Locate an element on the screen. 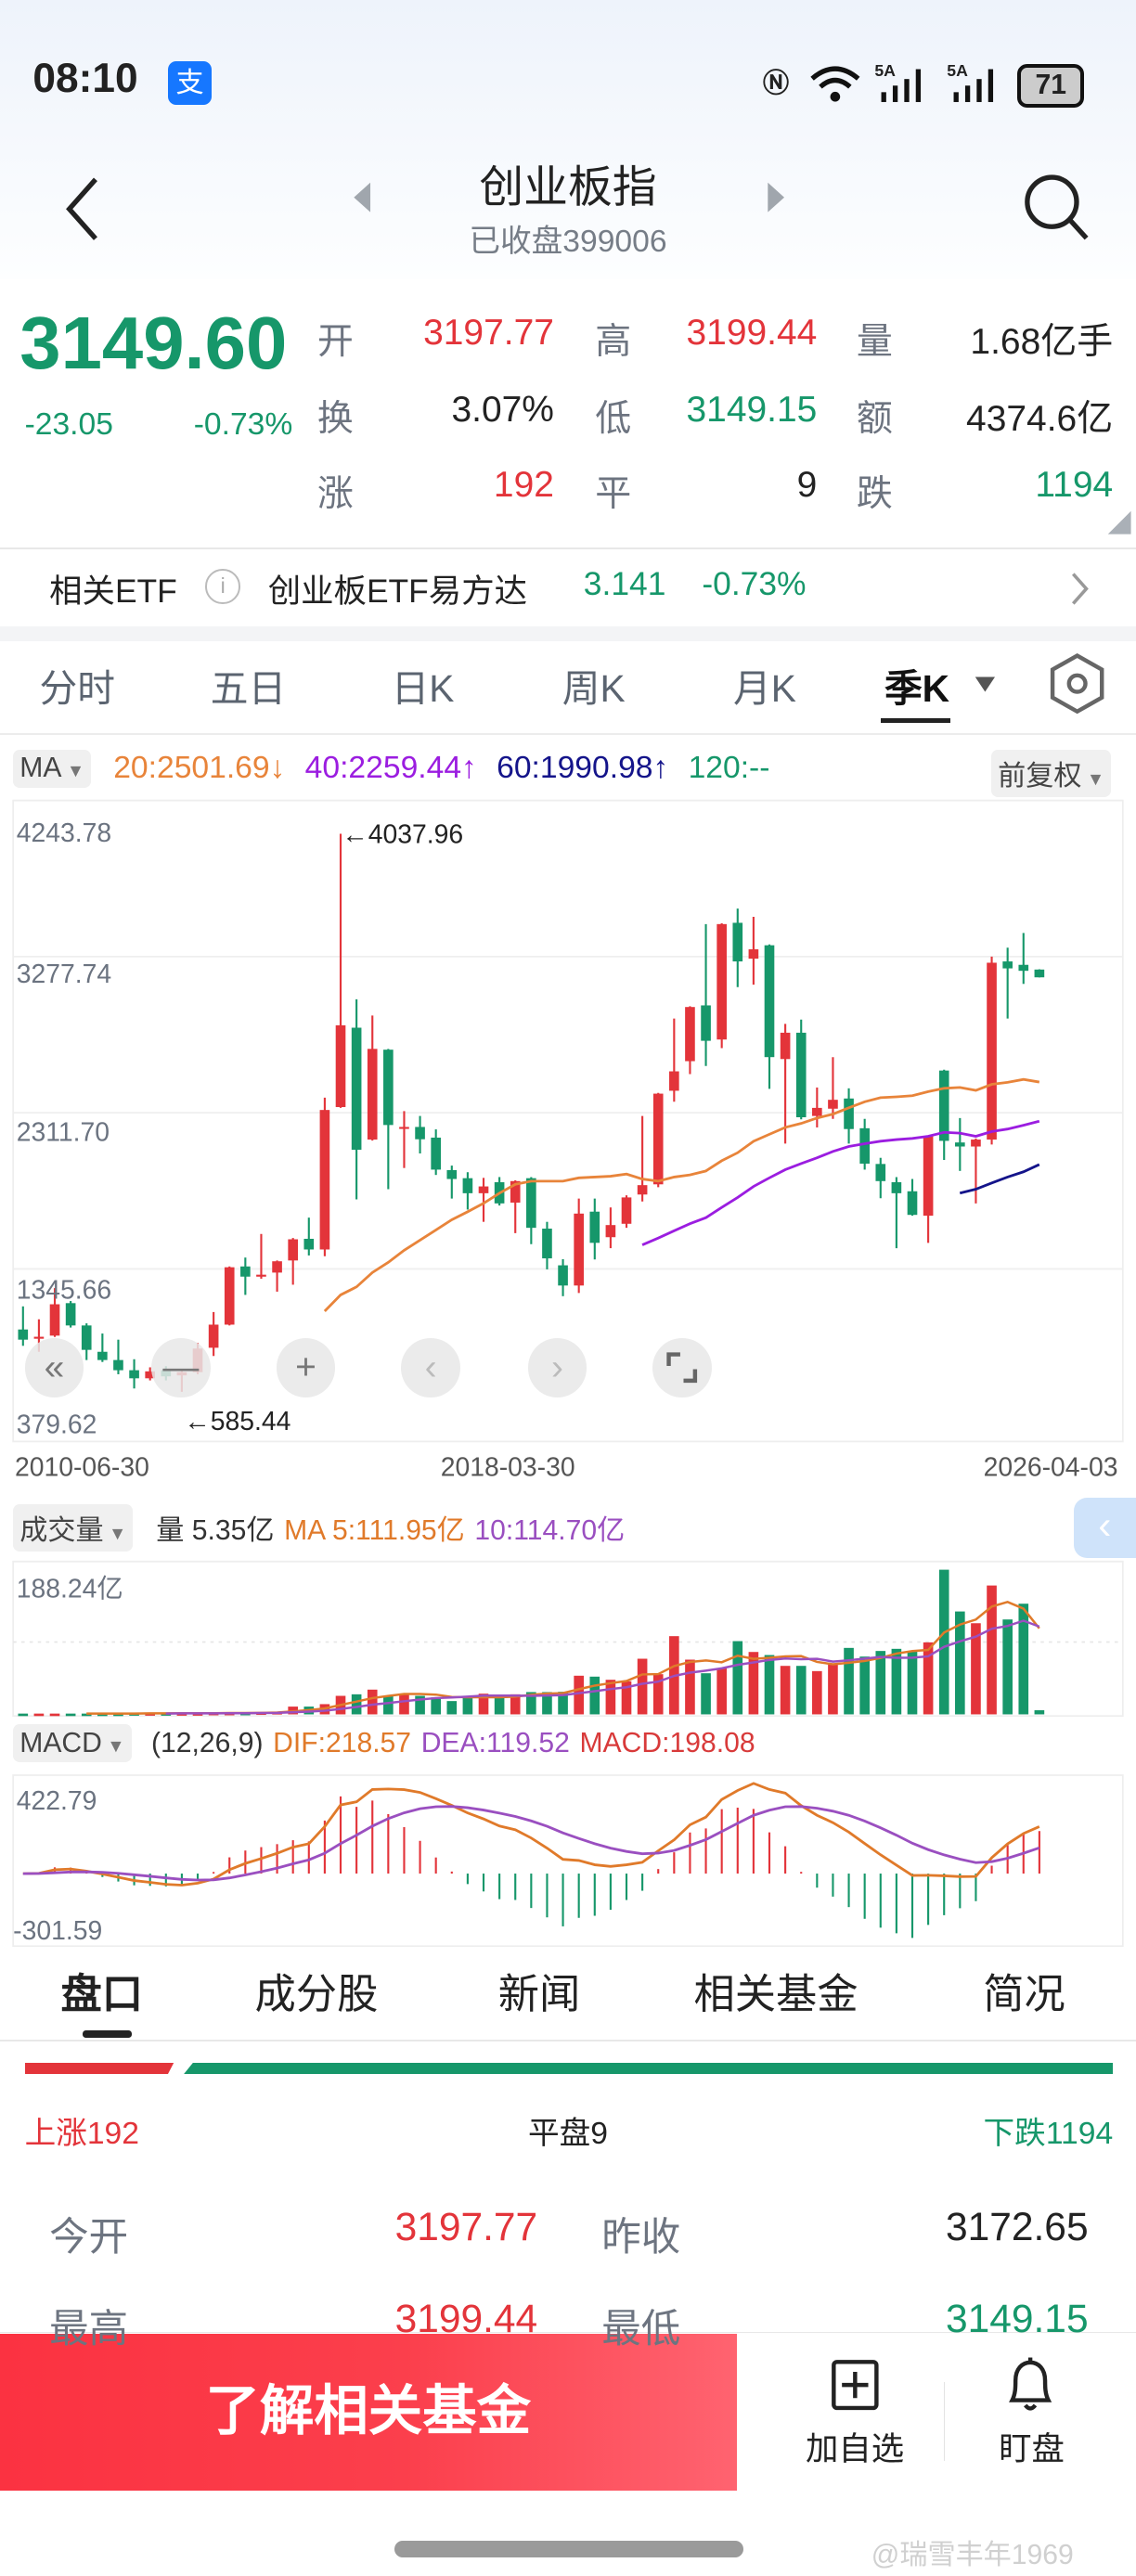 This screenshot has width=1136, height=2576. bottom-tab: 盘口 is located at coordinates (102, 1995).